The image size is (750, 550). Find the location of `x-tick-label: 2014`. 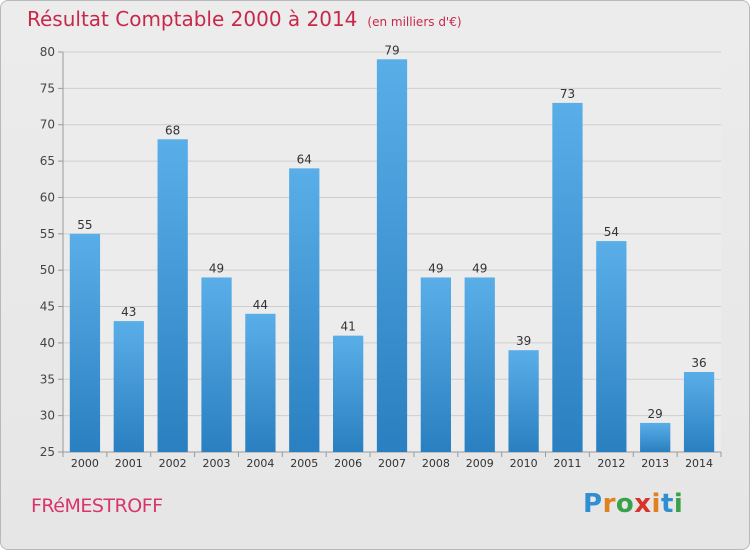

x-tick-label: 2014 is located at coordinates (699, 463).